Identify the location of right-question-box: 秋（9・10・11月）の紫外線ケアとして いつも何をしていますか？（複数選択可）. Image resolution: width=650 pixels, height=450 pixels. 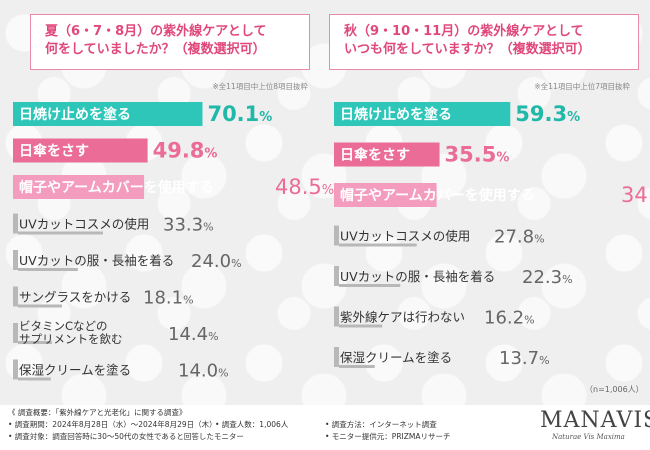
(484, 42).